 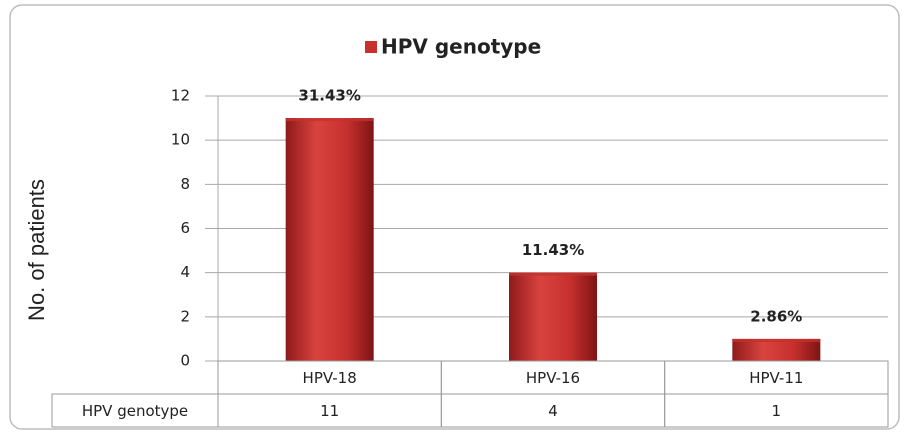 I want to click on y-axis-label: No. of patients, so click(x=36, y=250).